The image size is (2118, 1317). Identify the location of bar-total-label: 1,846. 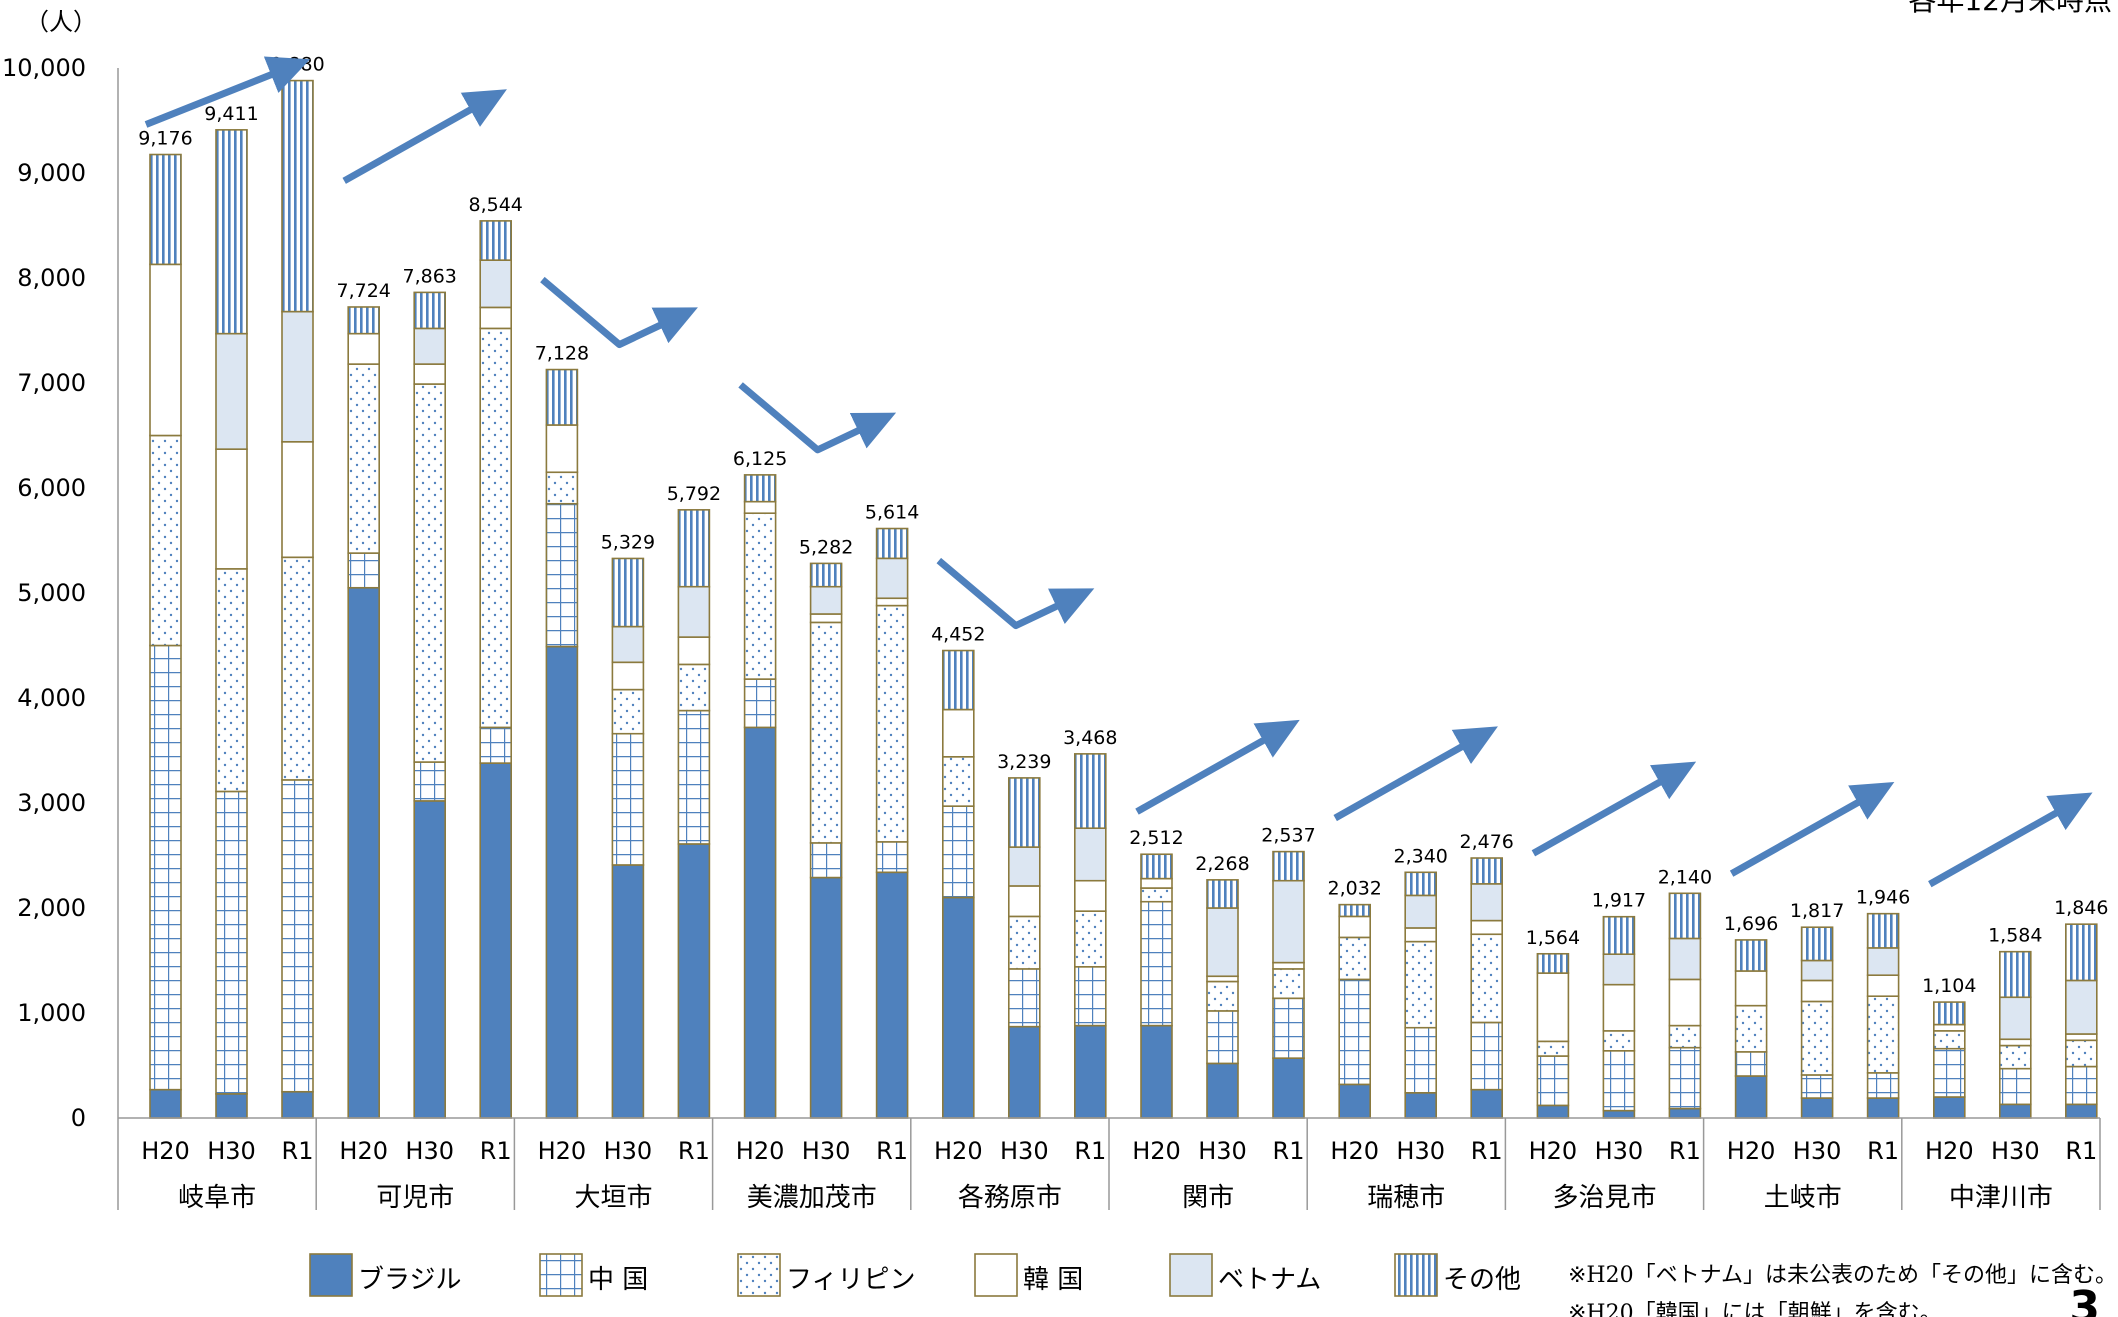
(2081, 908).